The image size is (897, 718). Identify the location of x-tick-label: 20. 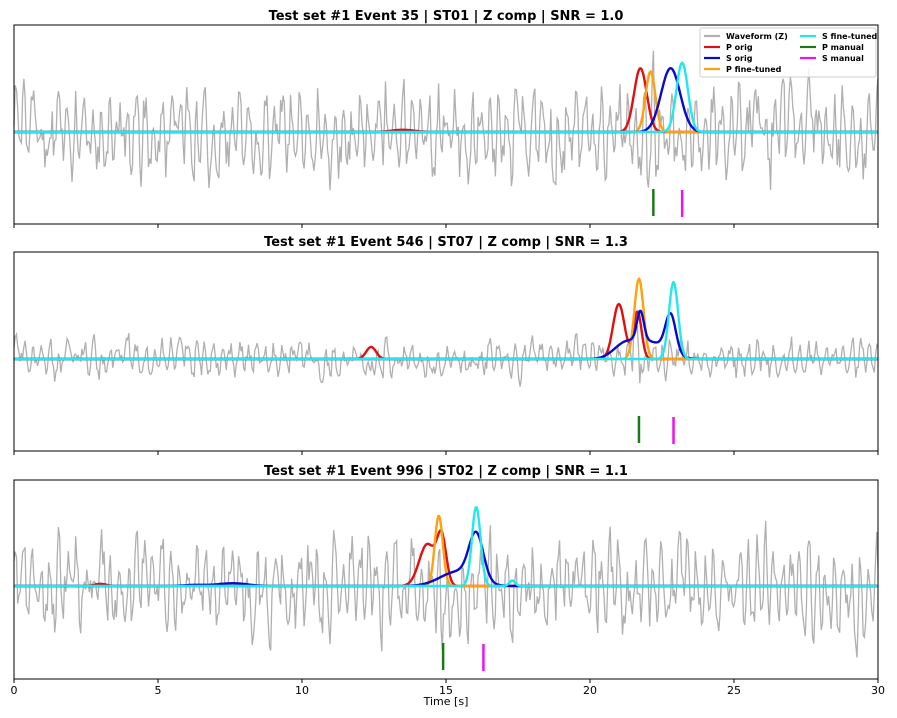
(590, 690).